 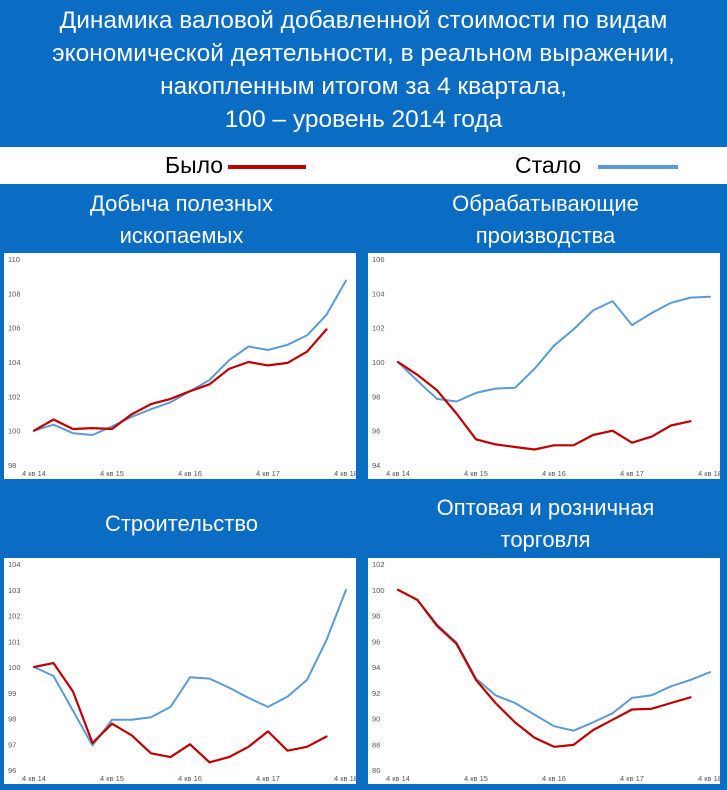 What do you see at coordinates (363, 86) in the screenshot?
I see `title-line: накопленным итогом за 4 квартала,` at bounding box center [363, 86].